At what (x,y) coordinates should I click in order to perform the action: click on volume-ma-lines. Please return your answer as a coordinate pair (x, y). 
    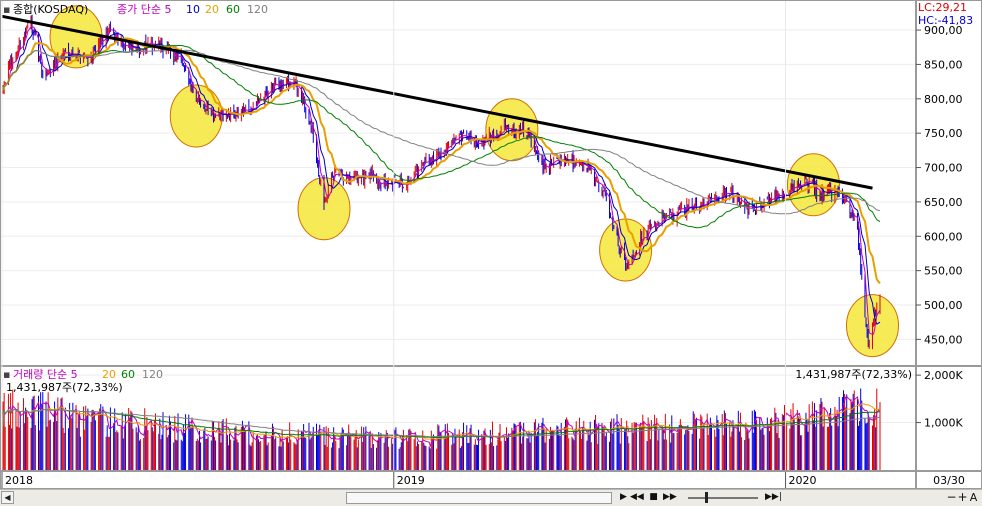
    Looking at the image, I should click on (441, 421).